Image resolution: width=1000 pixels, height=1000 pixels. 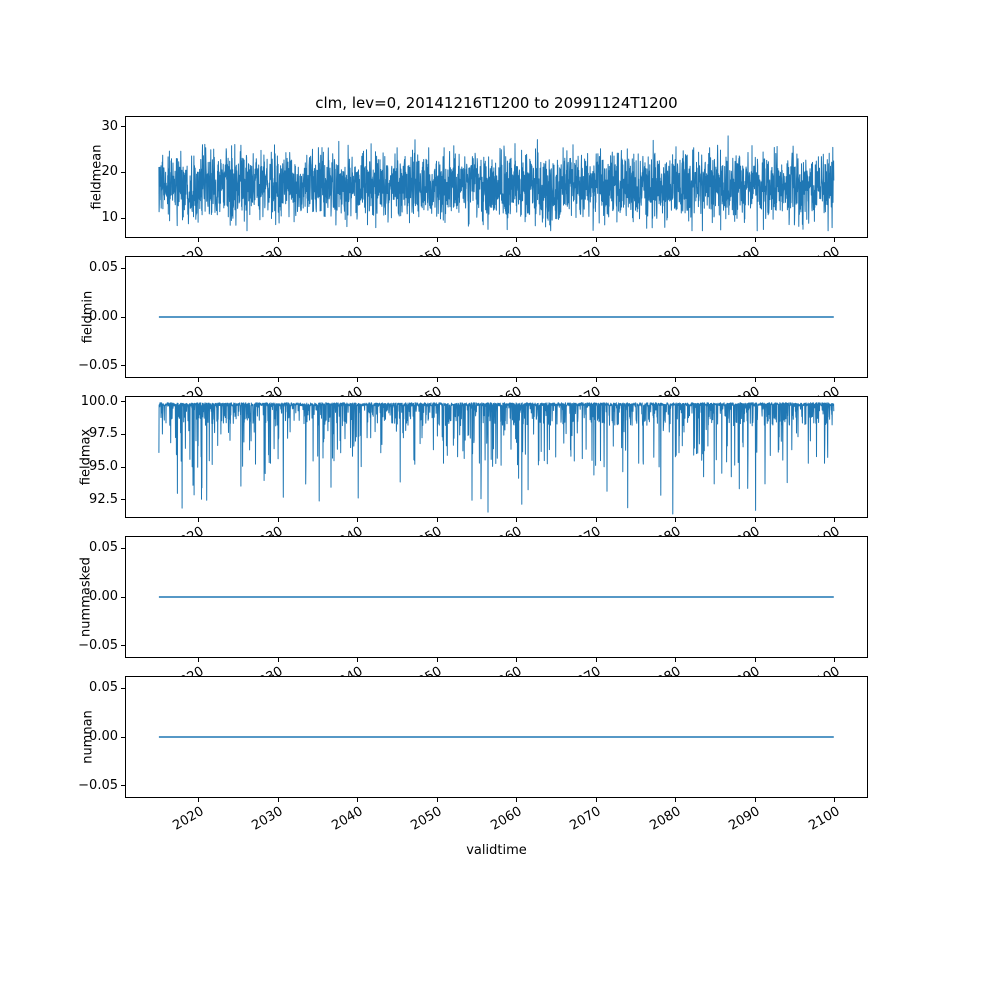 I want to click on y-axis-title: fieldmean, so click(x=97, y=177).